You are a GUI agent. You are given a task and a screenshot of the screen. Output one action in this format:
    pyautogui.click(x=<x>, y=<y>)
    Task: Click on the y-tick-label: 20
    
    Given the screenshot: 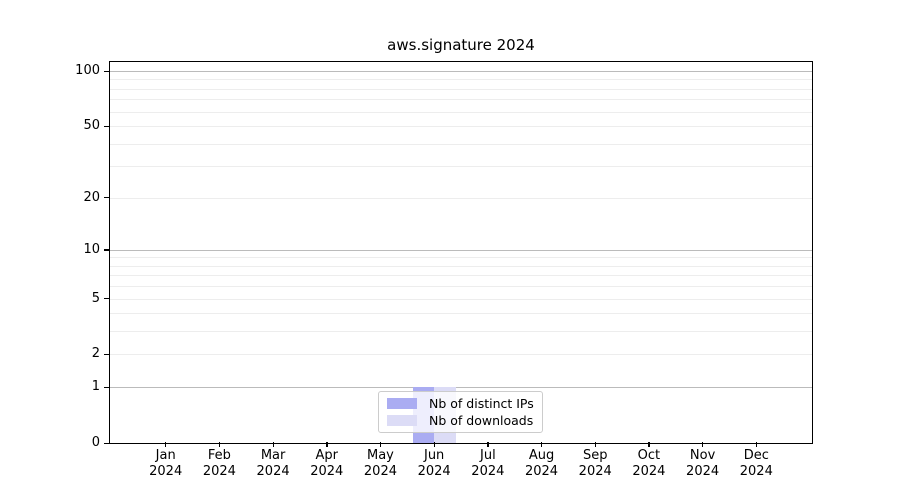 What is the action you would take?
    pyautogui.click(x=91, y=197)
    